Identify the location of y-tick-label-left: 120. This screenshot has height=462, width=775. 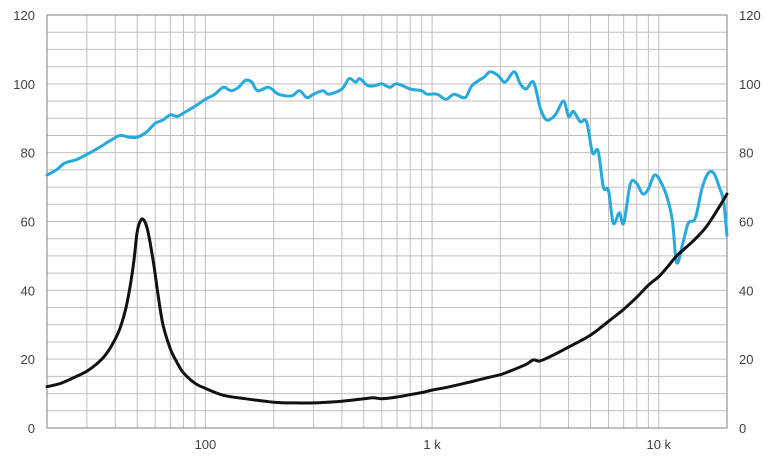
(24, 15).